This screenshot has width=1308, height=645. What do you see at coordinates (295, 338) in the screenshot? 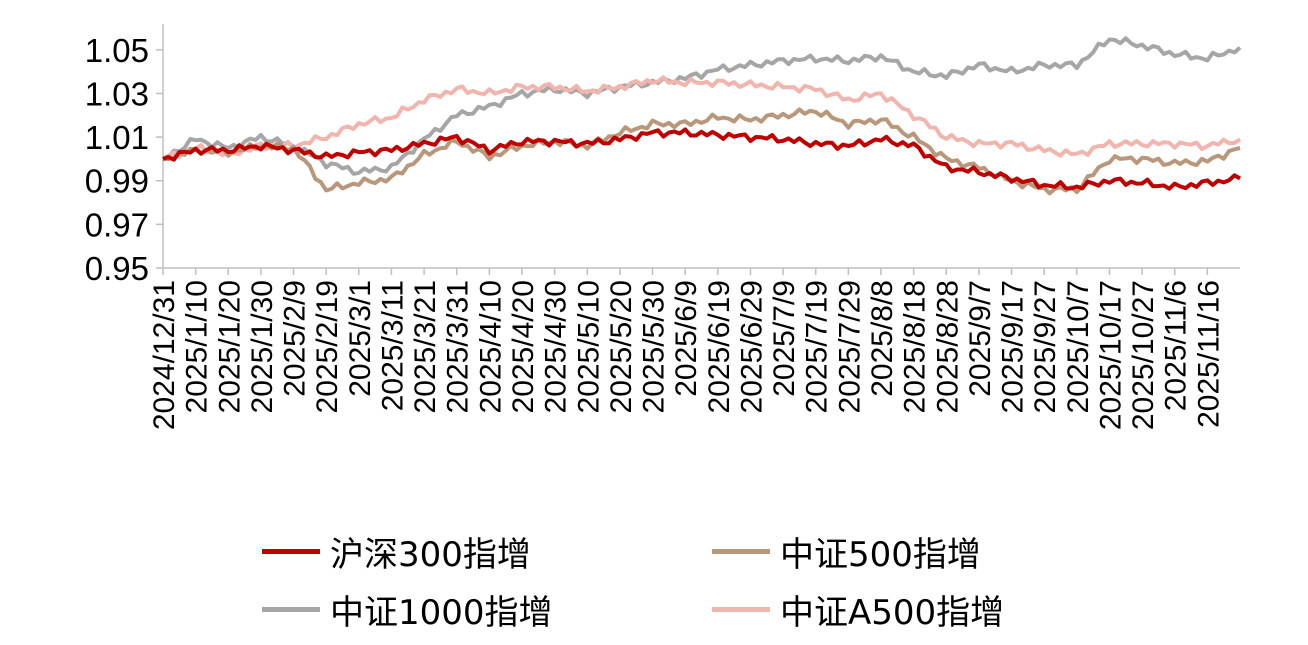
I see `x-tick-label: 2025/2/9` at bounding box center [295, 338].